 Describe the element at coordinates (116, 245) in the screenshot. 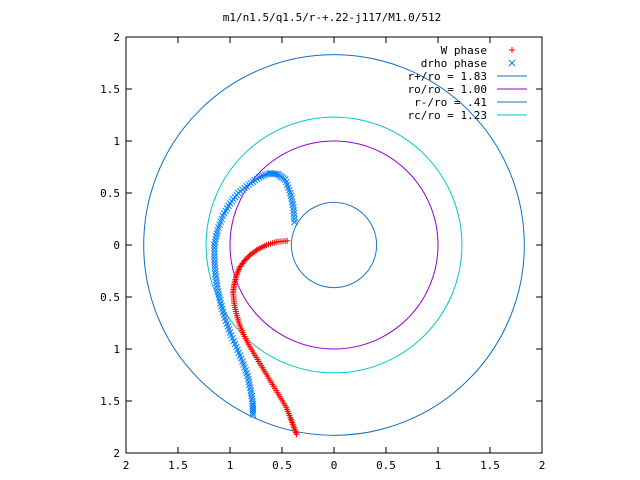

I see `y-tick-label: 0` at that location.